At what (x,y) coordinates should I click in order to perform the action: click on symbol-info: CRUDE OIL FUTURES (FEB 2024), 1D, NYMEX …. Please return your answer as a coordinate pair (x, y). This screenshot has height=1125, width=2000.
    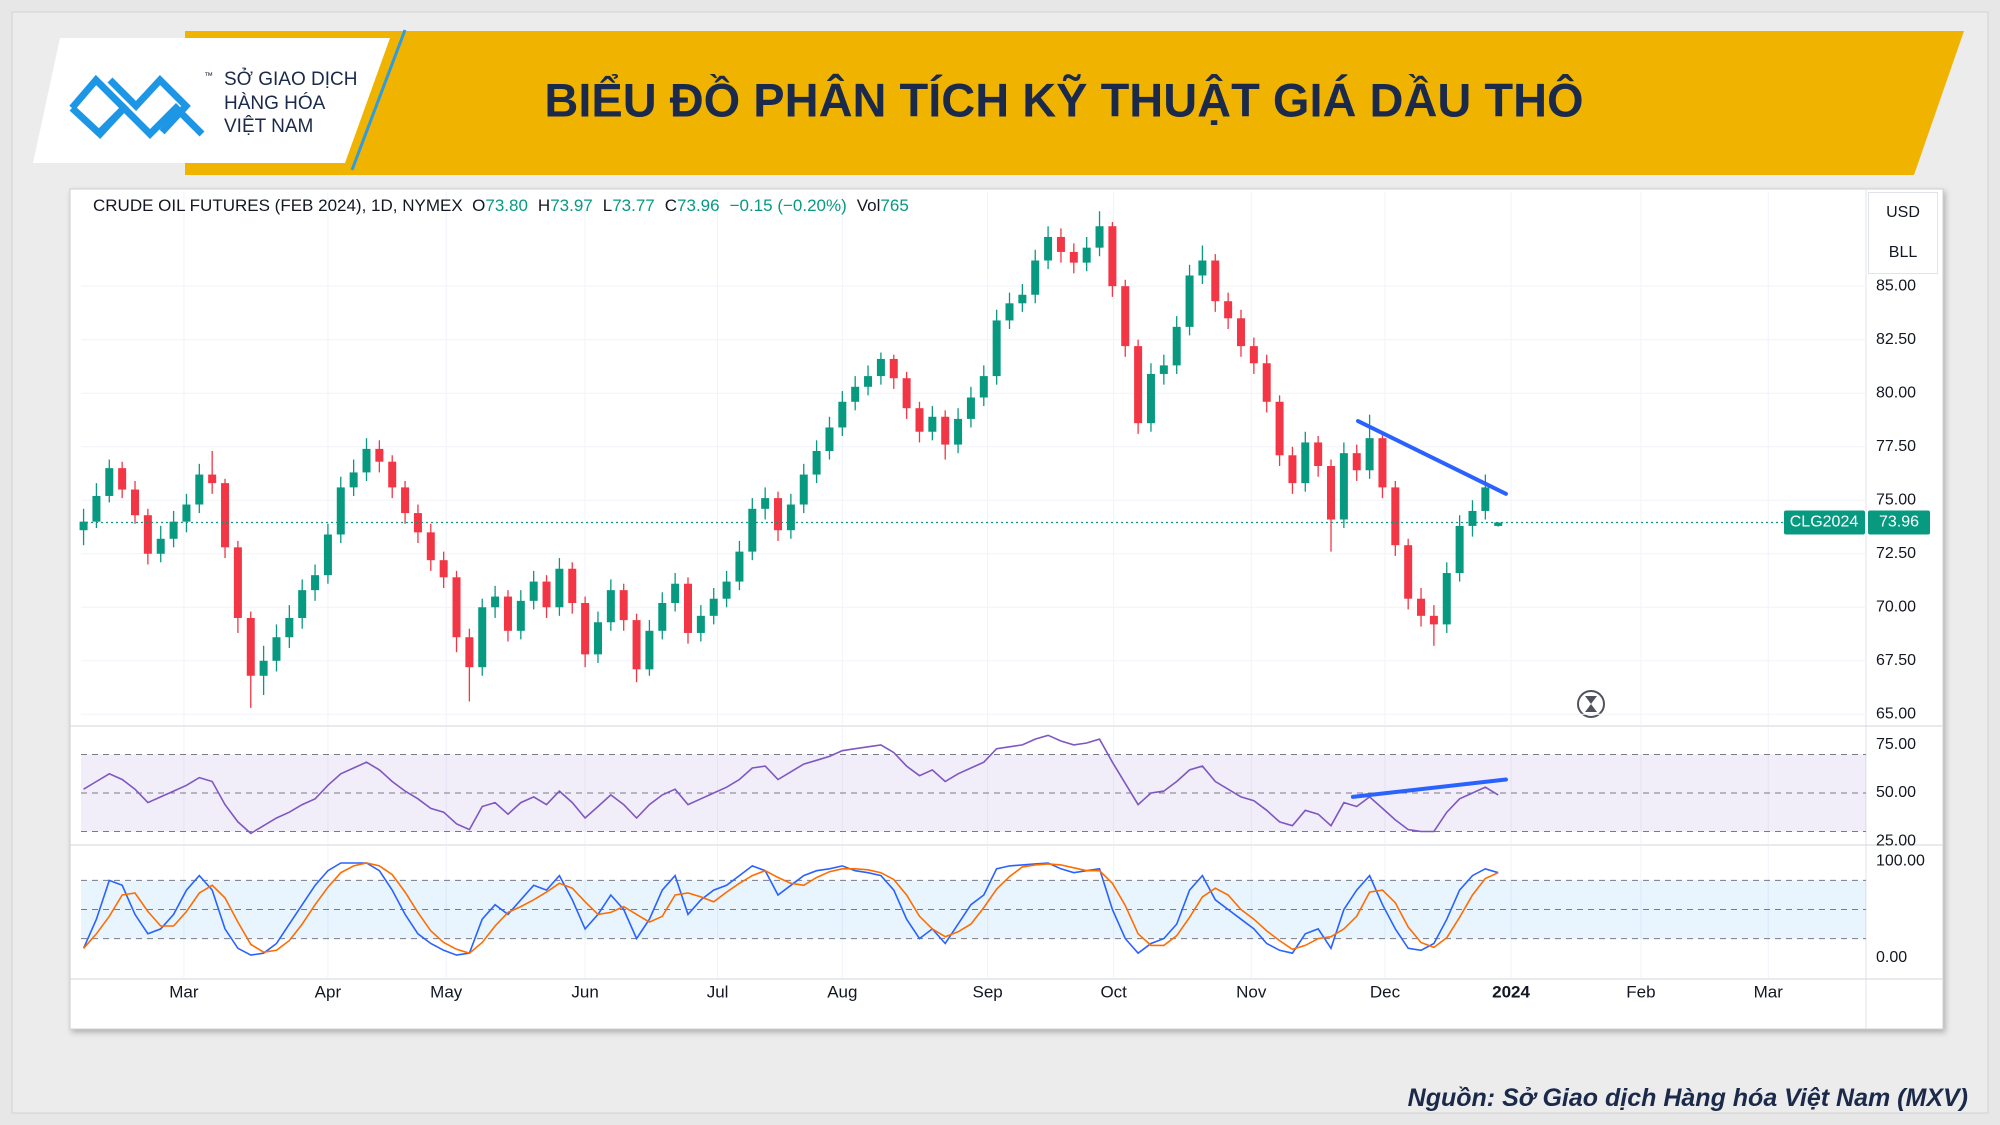
    Looking at the image, I should click on (506, 206).